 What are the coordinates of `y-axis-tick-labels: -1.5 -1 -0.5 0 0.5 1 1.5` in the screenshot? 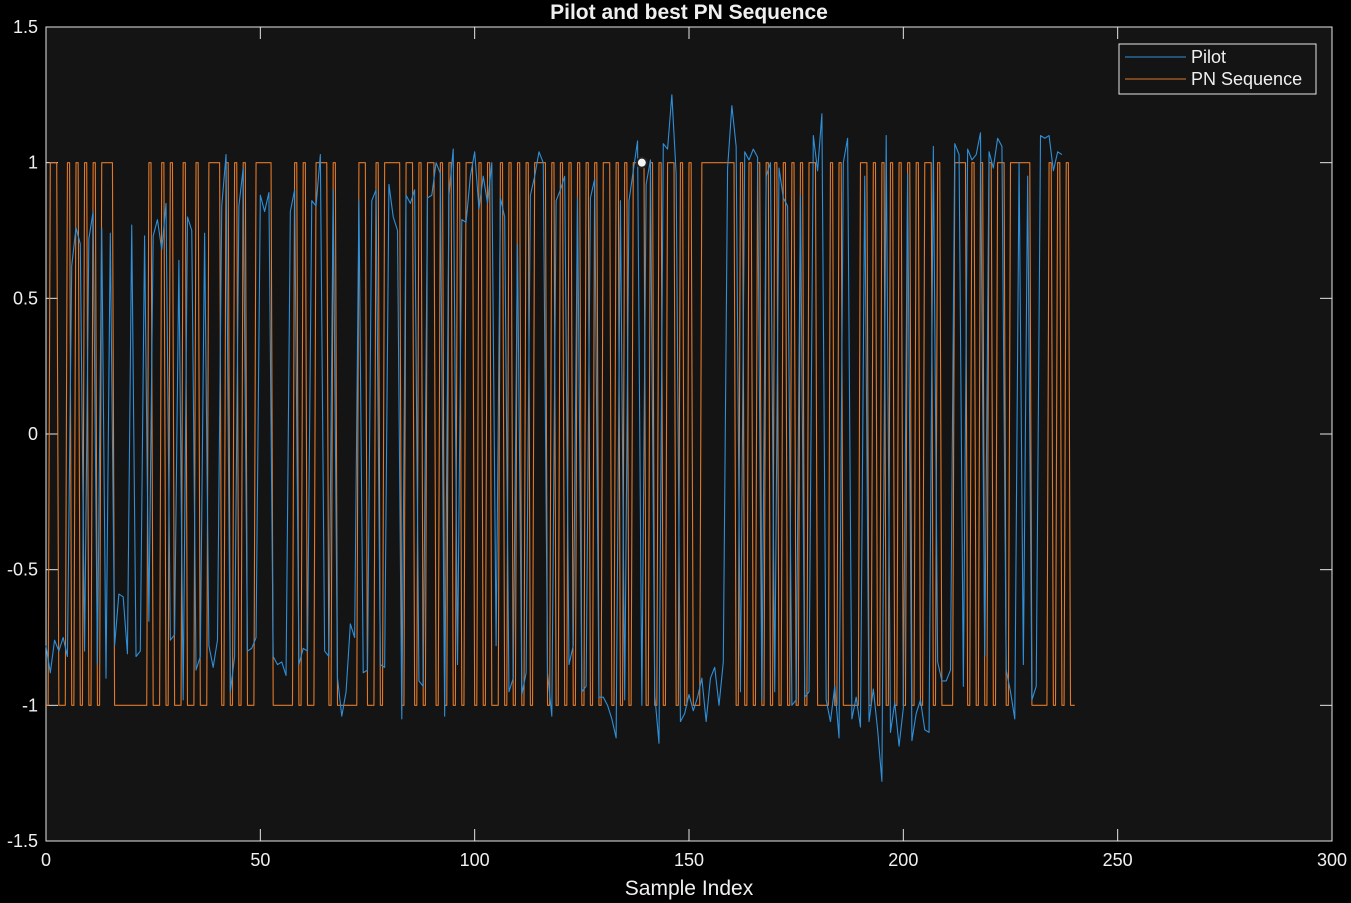 It's located at (22, 434).